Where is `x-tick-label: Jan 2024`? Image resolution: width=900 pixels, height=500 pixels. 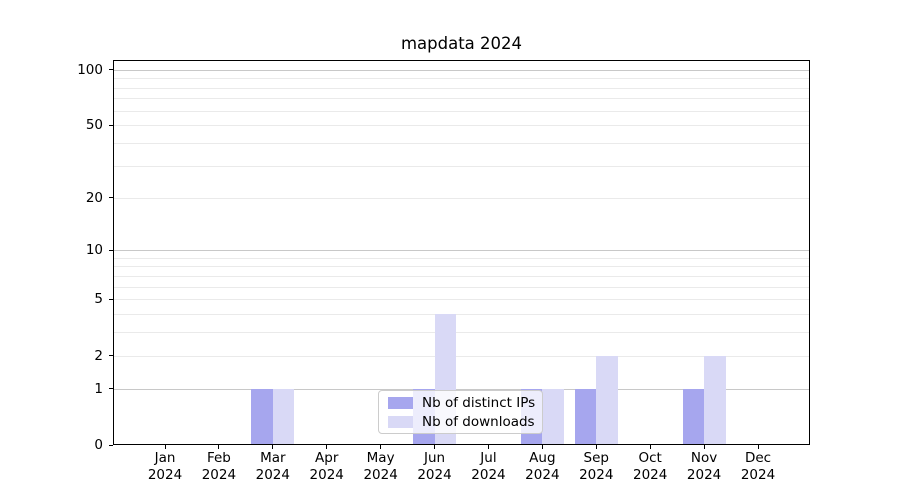 x-tick-label: Jan 2024 is located at coordinates (165, 466).